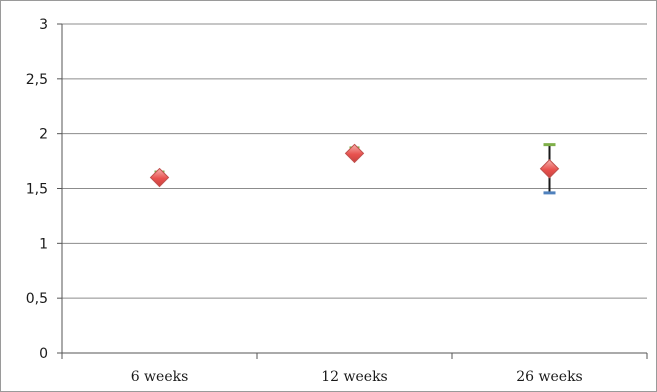  Describe the element at coordinates (354, 377) in the screenshot. I see `x-tick-label: 12 weeks` at that location.